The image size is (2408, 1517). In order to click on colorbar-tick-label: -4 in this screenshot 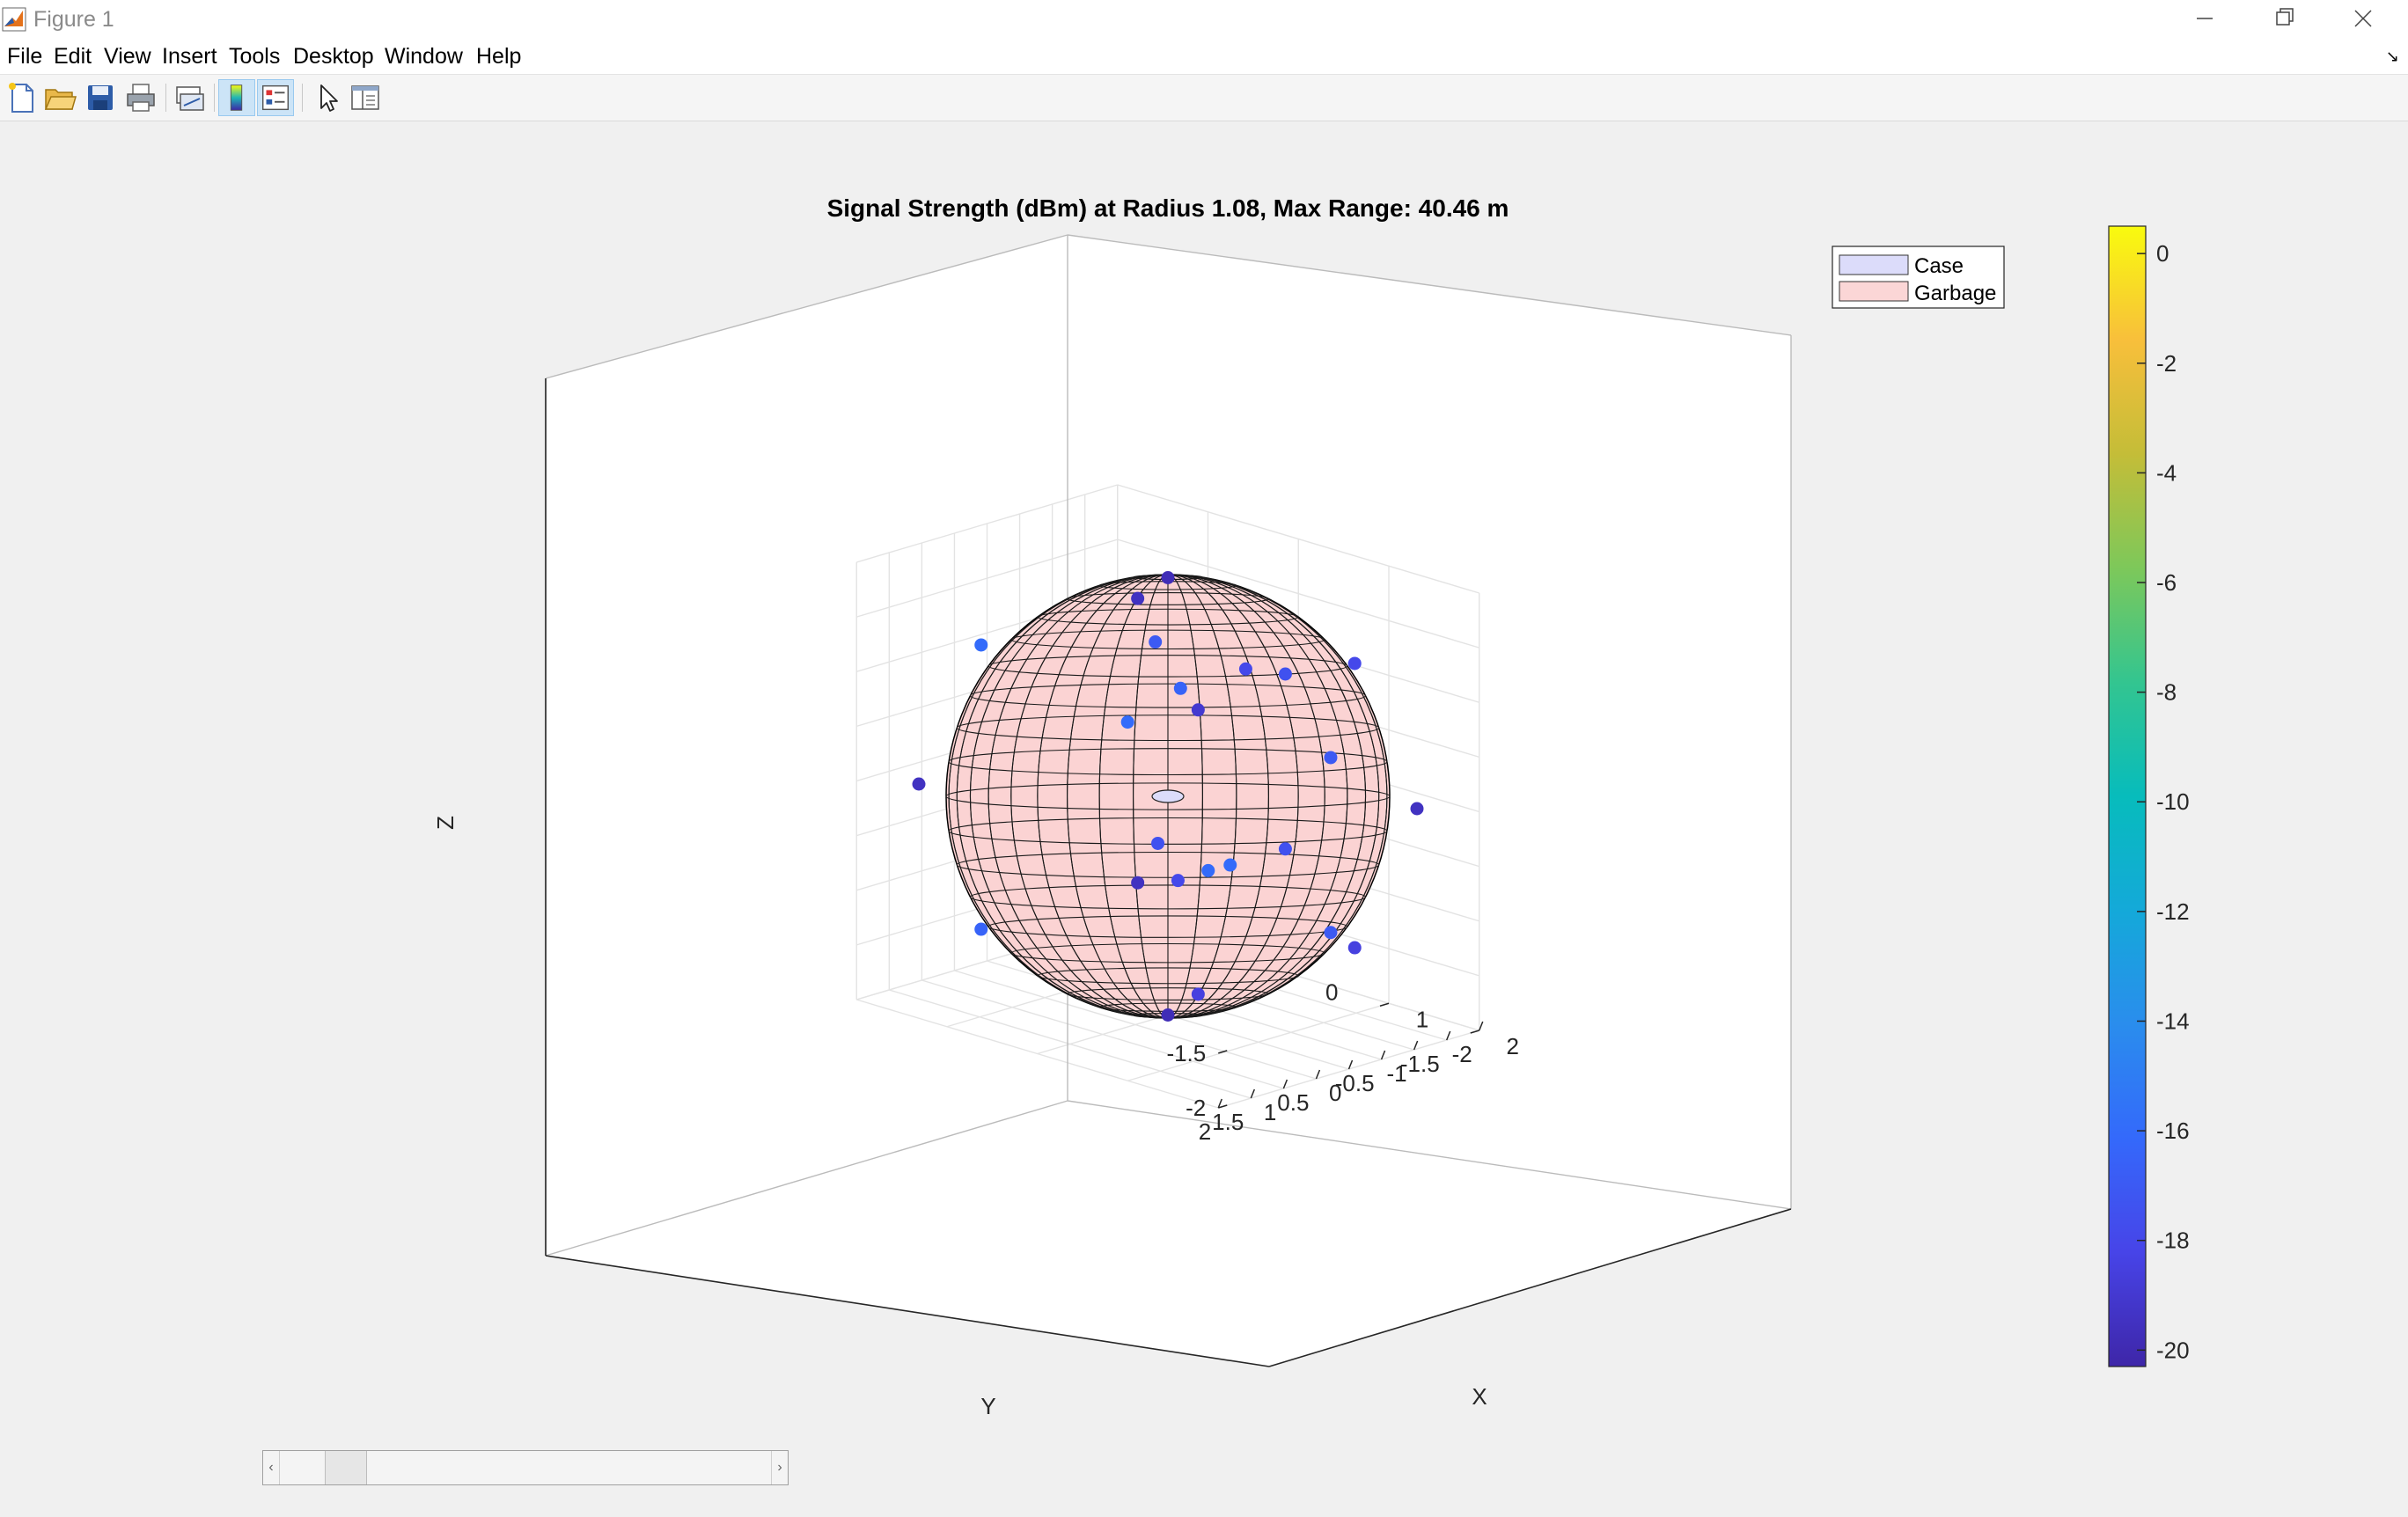, I will do `click(2166, 472)`.